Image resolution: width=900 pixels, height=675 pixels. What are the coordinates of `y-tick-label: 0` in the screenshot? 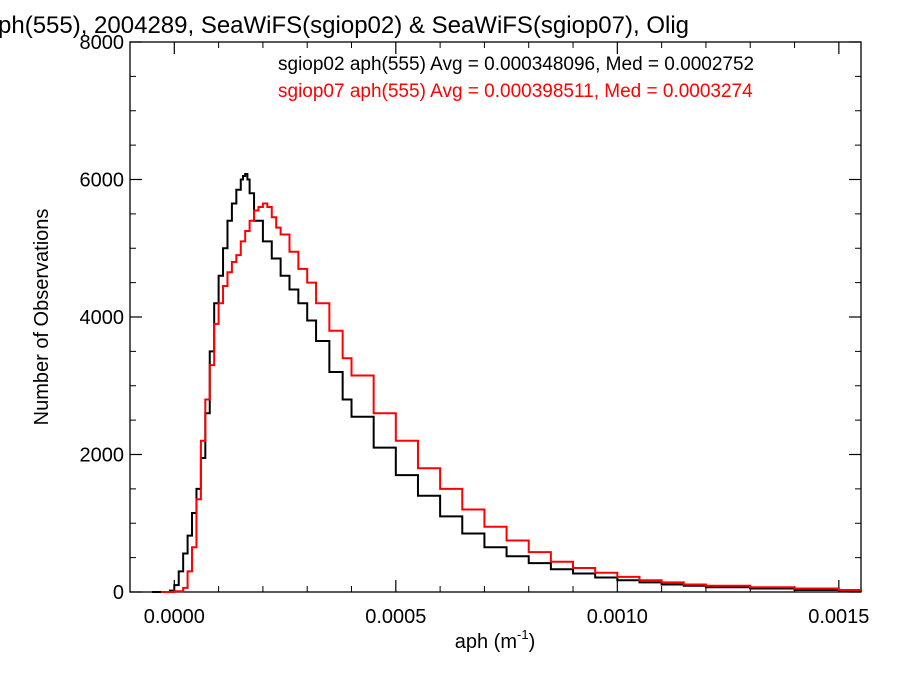 It's located at (118, 593).